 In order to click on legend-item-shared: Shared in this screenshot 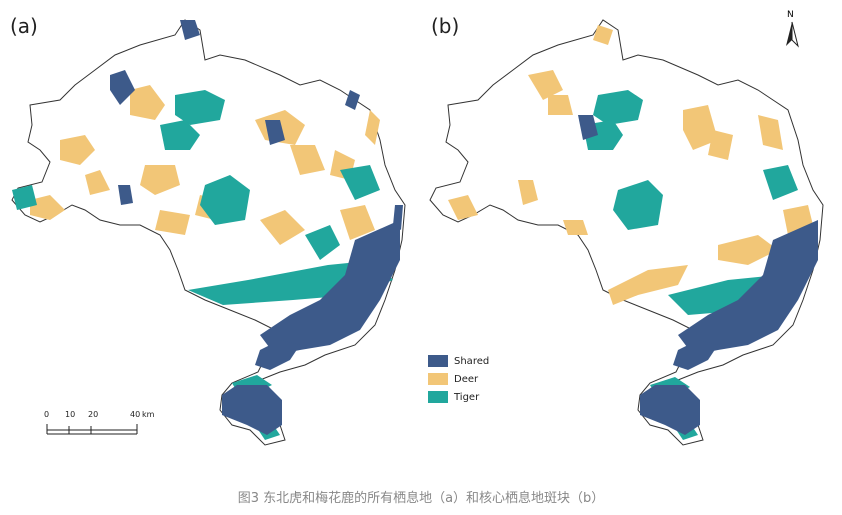, I will do `click(458, 361)`.